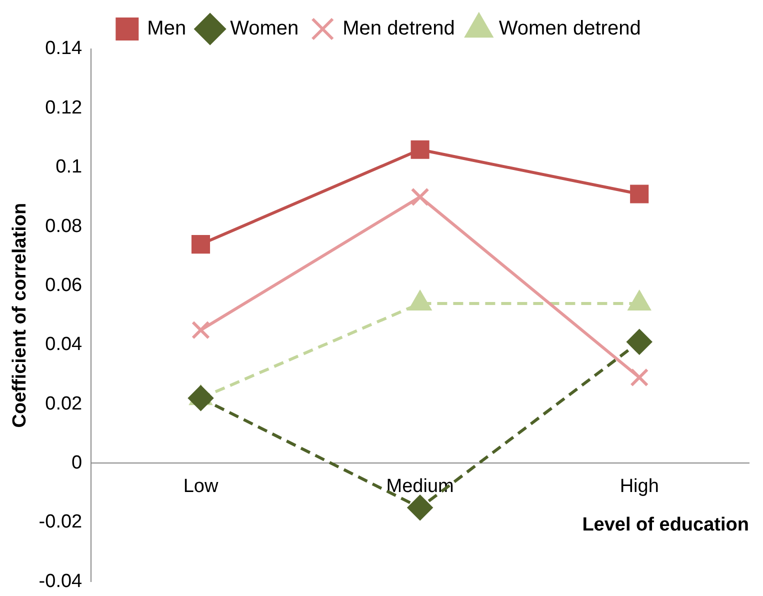 The width and height of the screenshot is (763, 596). I want to click on x-tick-label: High, so click(639, 486).